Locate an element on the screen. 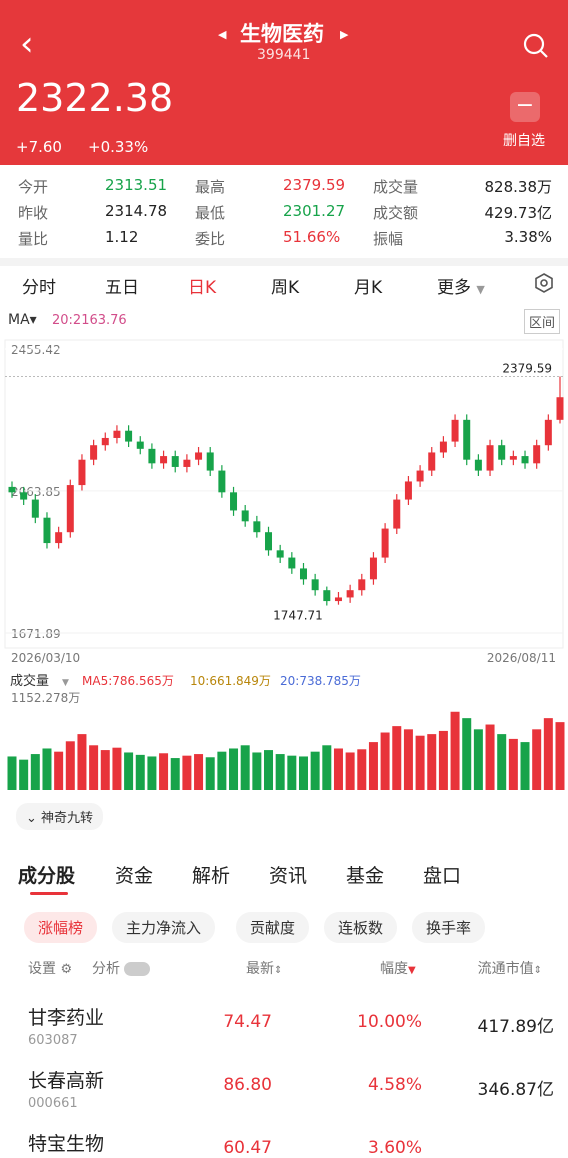 Image resolution: width=568 pixels, height=1158 pixels. period-tab: 五日 is located at coordinates (122, 288).